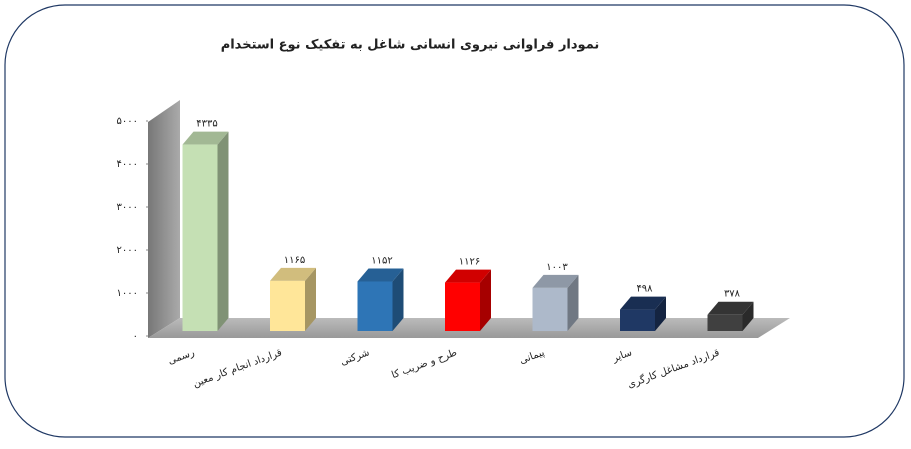 This screenshot has width=911, height=449. I want to click on y-tick-label: ۴۰۰۰, so click(127, 164).